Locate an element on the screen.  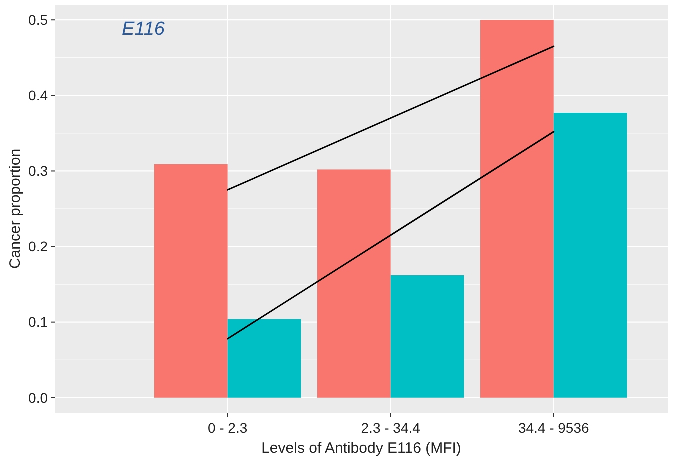
x-axis-title: Levels of Antibody E116 (MFI) is located at coordinates (362, 448).